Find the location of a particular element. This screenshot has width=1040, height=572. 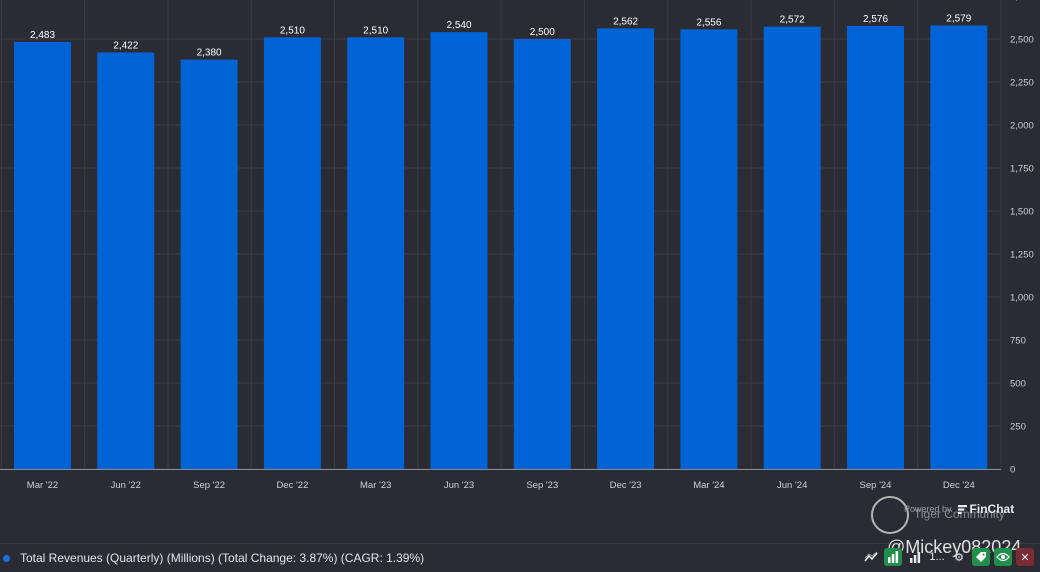

bar-value-label: 2,422 is located at coordinates (125, 45).